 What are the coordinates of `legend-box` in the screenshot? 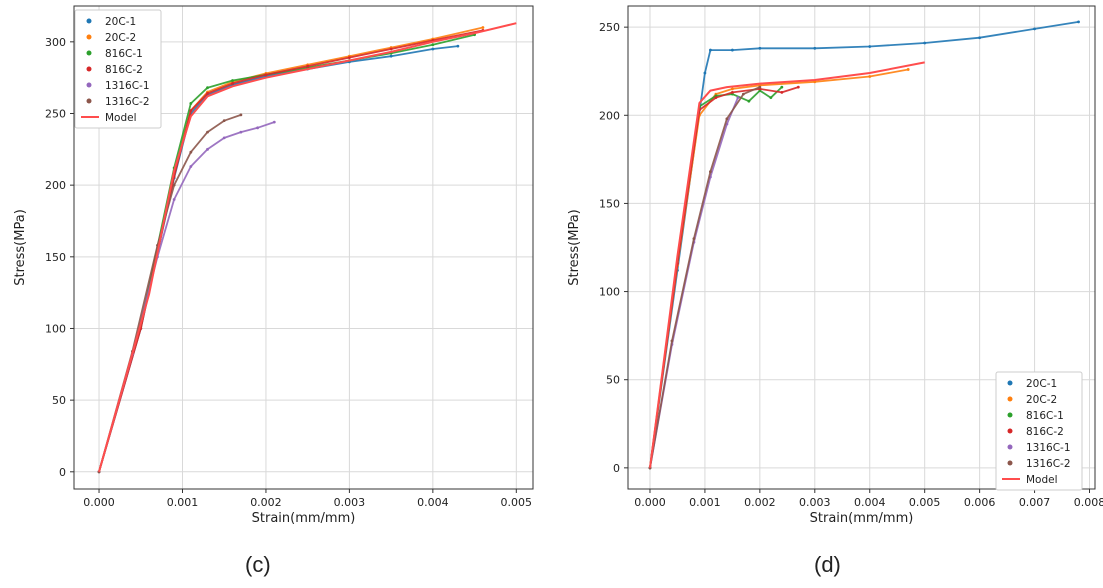 It's located at (1039, 431).